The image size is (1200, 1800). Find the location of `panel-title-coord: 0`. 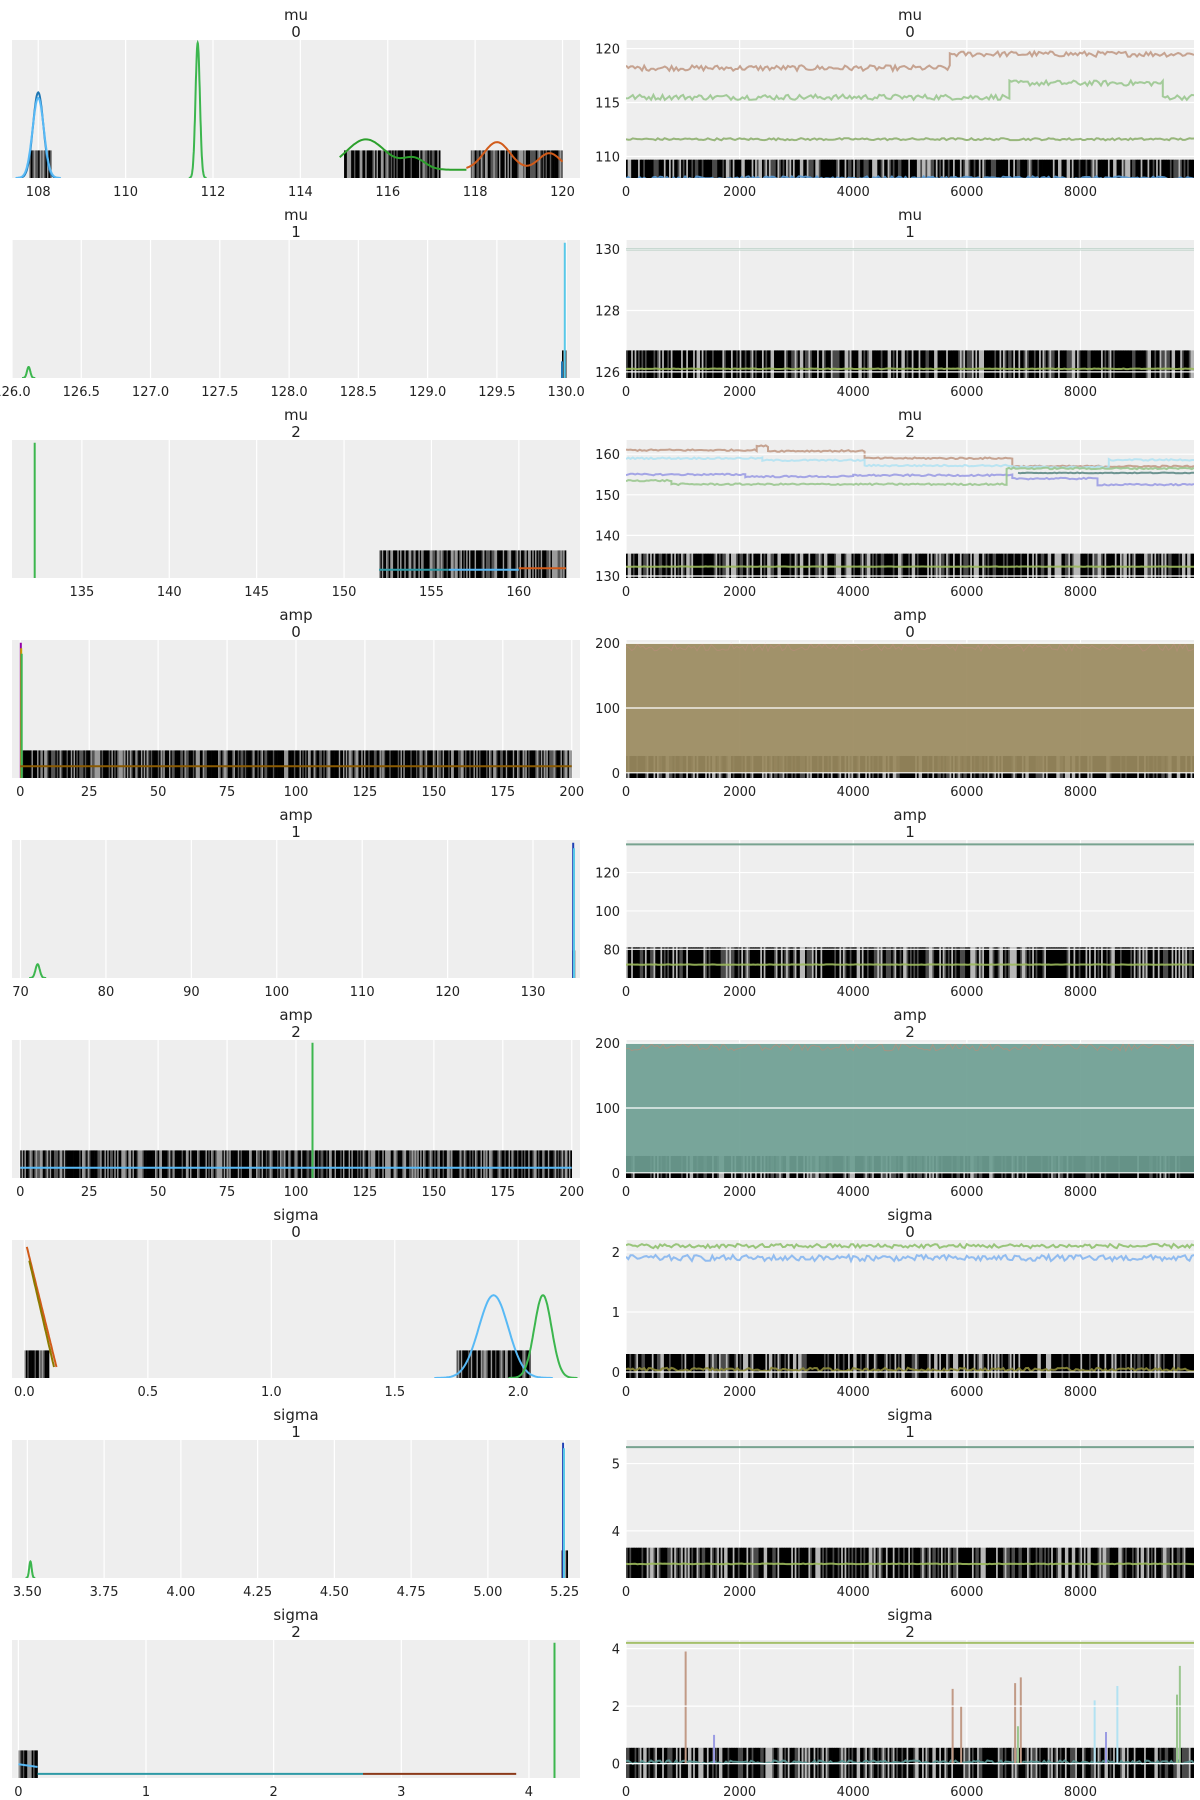

panel-title-coord: 0 is located at coordinates (296, 32).